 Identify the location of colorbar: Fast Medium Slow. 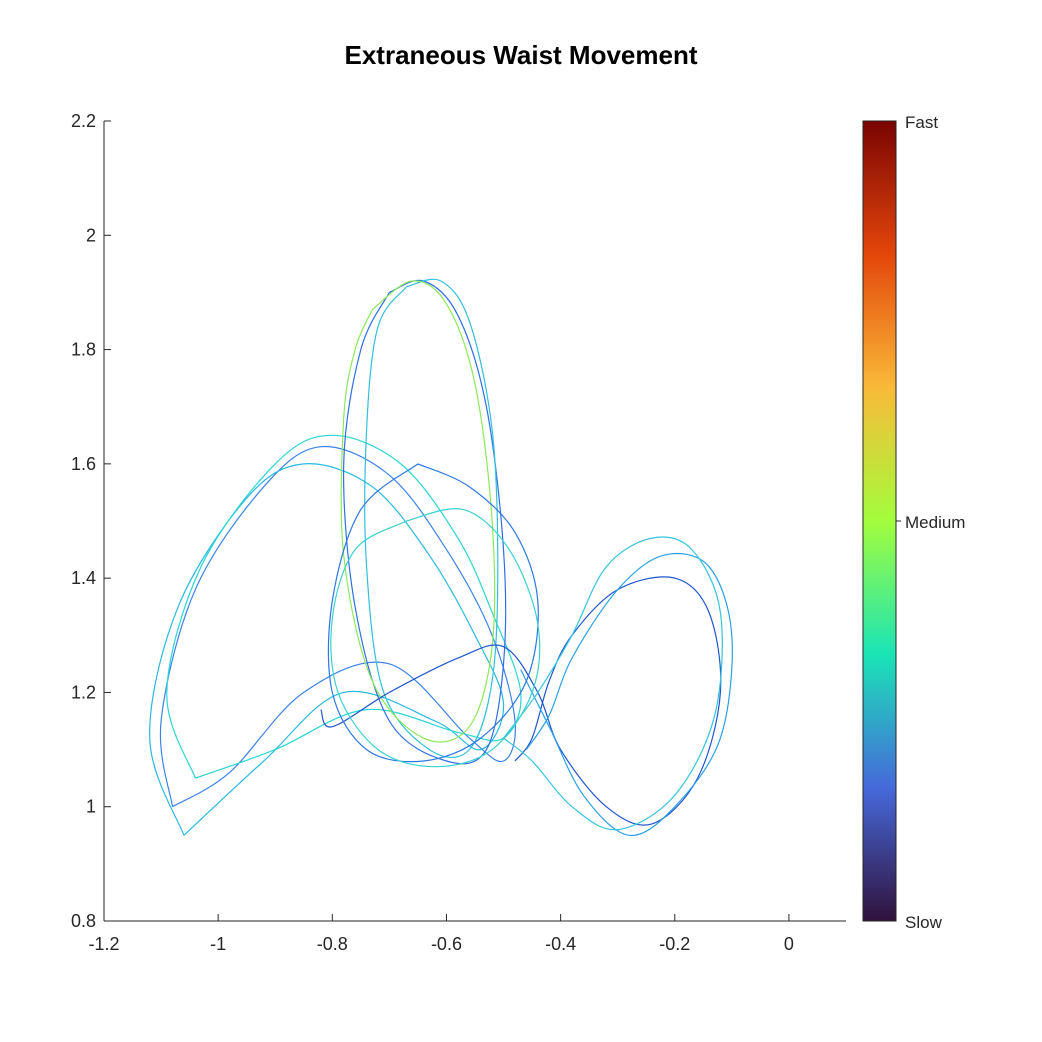
(913, 522).